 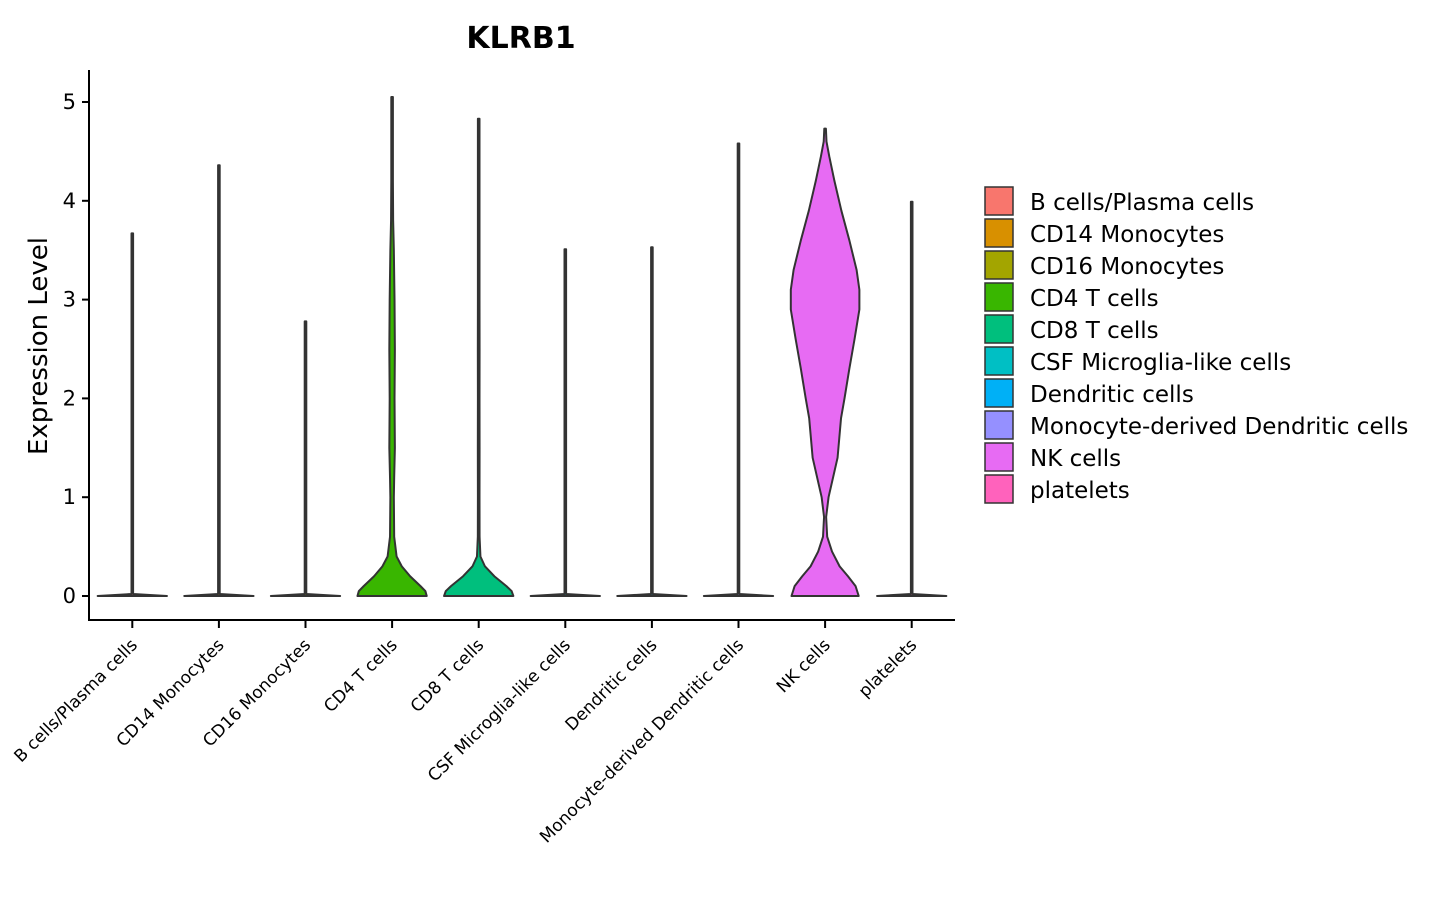 What do you see at coordinates (520, 38) in the screenshot?
I see `chart-title: KLRB1` at bounding box center [520, 38].